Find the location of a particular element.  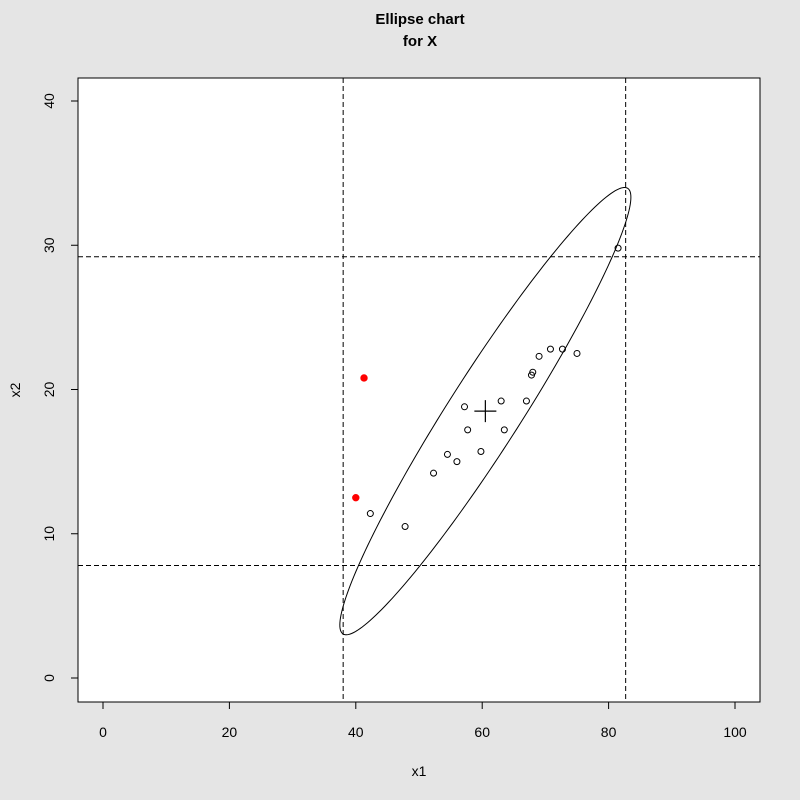

chart-title: Ellipse chart is located at coordinates (419, 19).